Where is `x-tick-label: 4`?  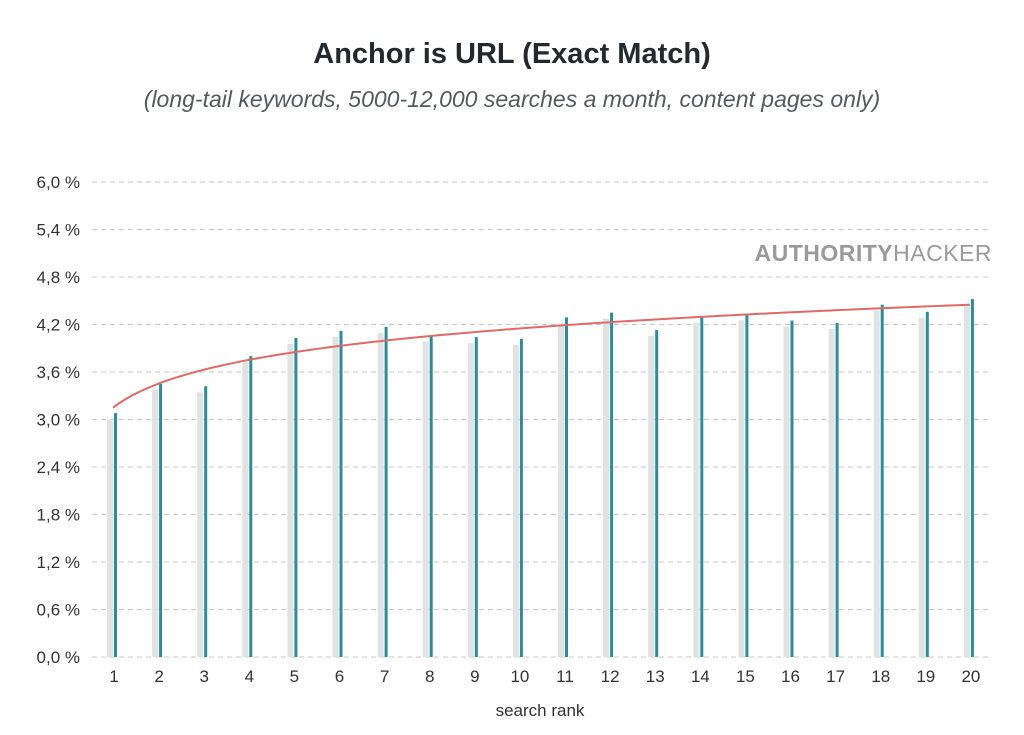 x-tick-label: 4 is located at coordinates (249, 676).